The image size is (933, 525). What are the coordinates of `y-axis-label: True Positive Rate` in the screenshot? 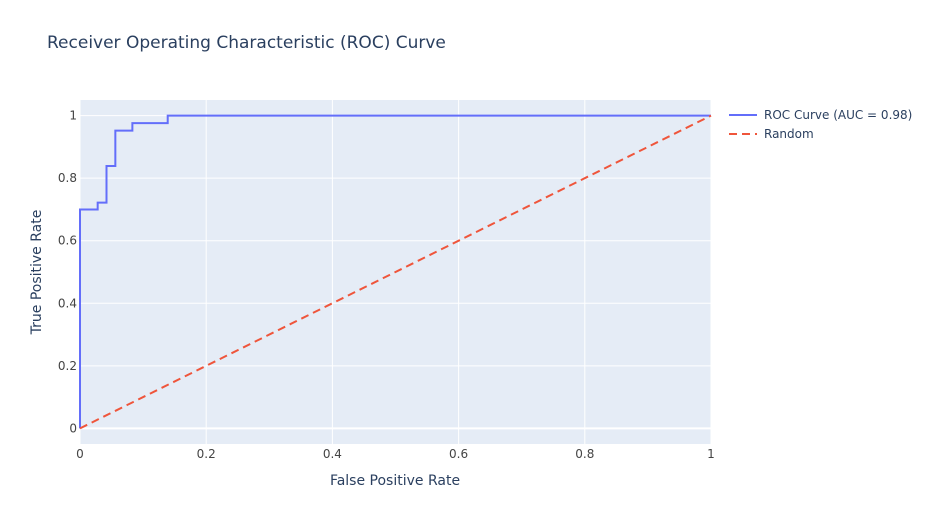 It's located at (37, 273).